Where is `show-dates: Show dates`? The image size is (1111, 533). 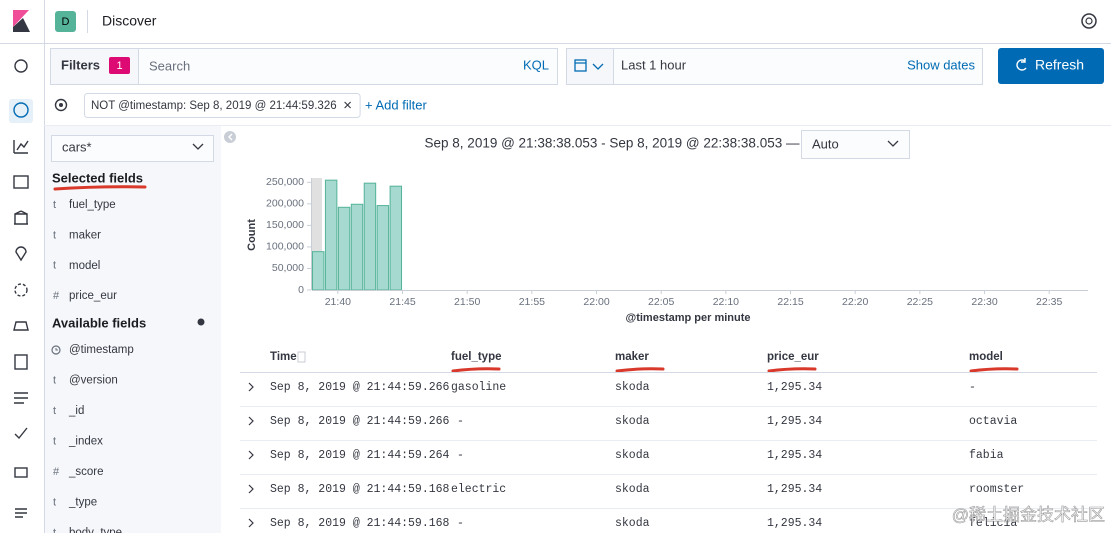
show-dates: Show dates is located at coordinates (941, 64).